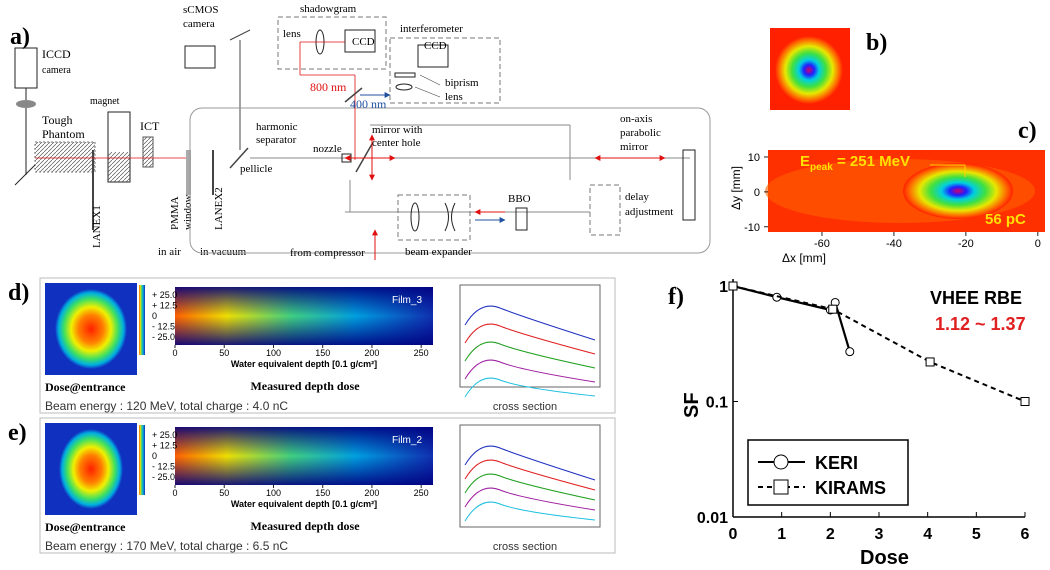 The width and height of the screenshot is (1050, 570). Describe the element at coordinates (634, 147) in the screenshot. I see `label: mirror` at that location.